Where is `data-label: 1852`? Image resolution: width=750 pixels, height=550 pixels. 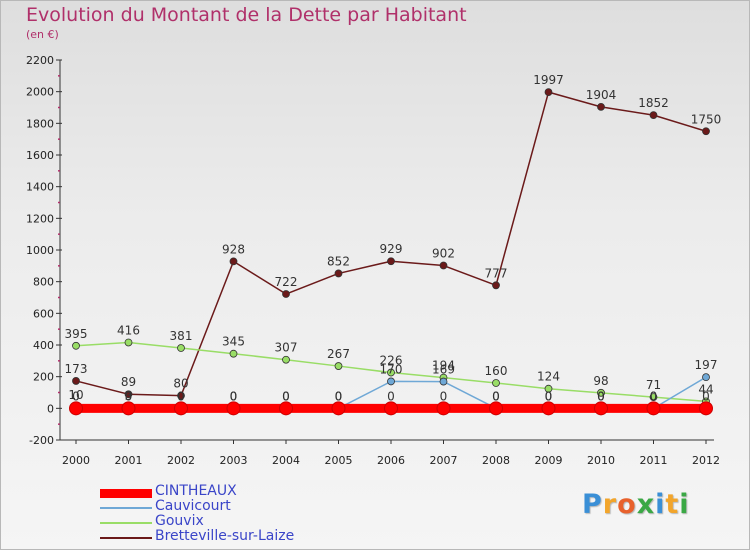
data-label: 1852 is located at coordinates (653, 103).